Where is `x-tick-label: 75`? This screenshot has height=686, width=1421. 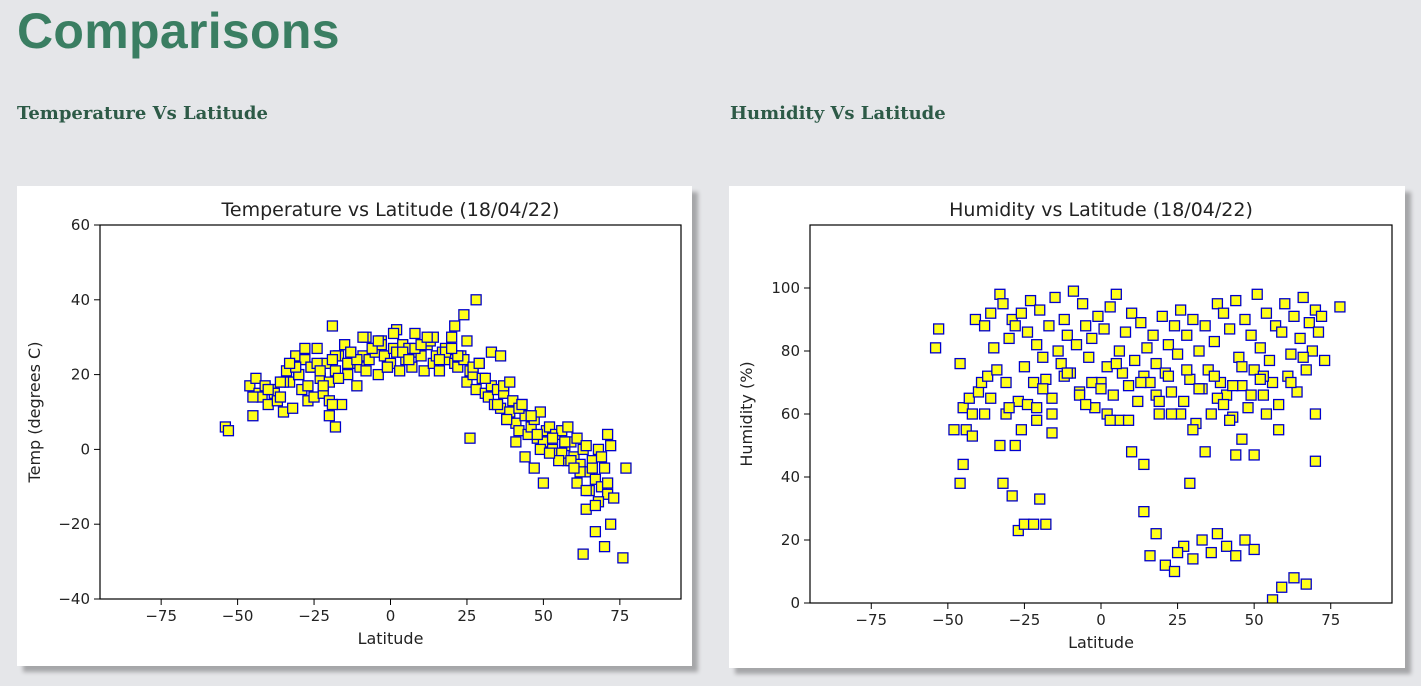 x-tick-label: 75 is located at coordinates (619, 616).